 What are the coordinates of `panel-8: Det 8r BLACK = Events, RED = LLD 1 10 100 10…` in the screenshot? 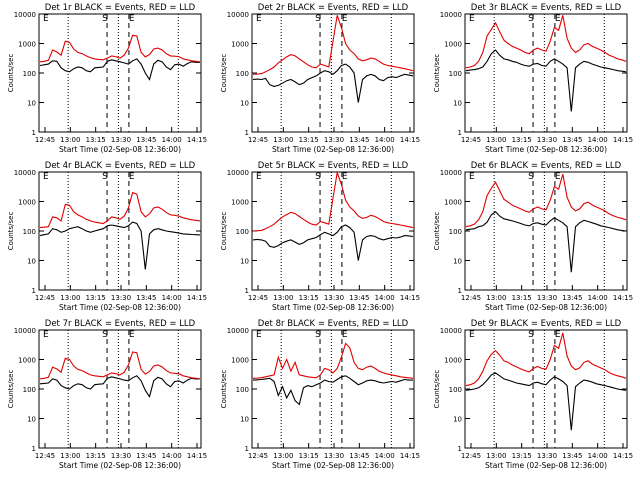 It's located at (320, 394).